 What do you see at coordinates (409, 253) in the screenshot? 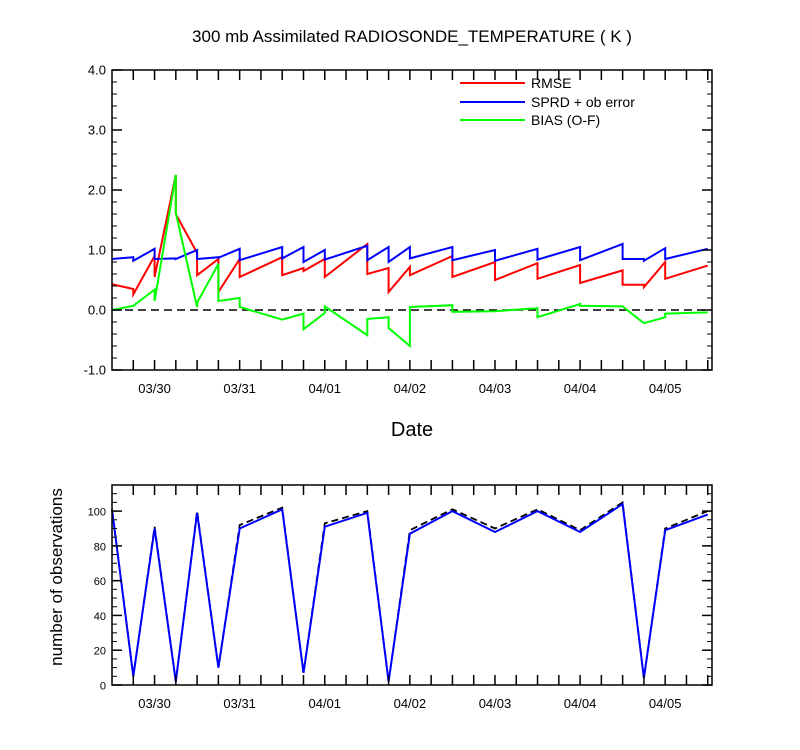
I see `top-series-sprd-ob-error` at bounding box center [409, 253].